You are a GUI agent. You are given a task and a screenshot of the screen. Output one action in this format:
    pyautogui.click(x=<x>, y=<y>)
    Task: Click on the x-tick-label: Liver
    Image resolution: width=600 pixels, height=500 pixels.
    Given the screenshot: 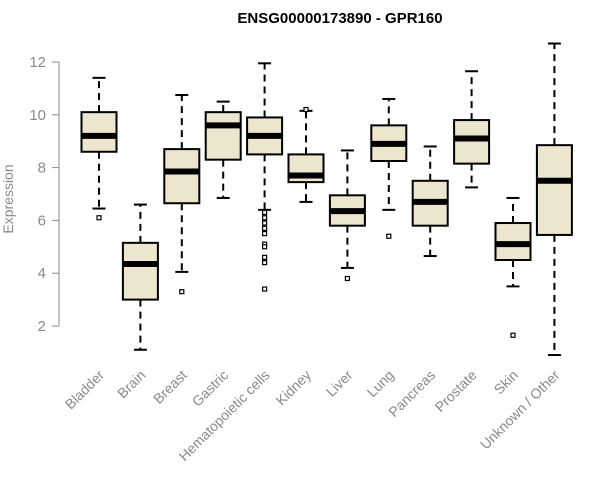 What is the action you would take?
    pyautogui.click(x=339, y=383)
    